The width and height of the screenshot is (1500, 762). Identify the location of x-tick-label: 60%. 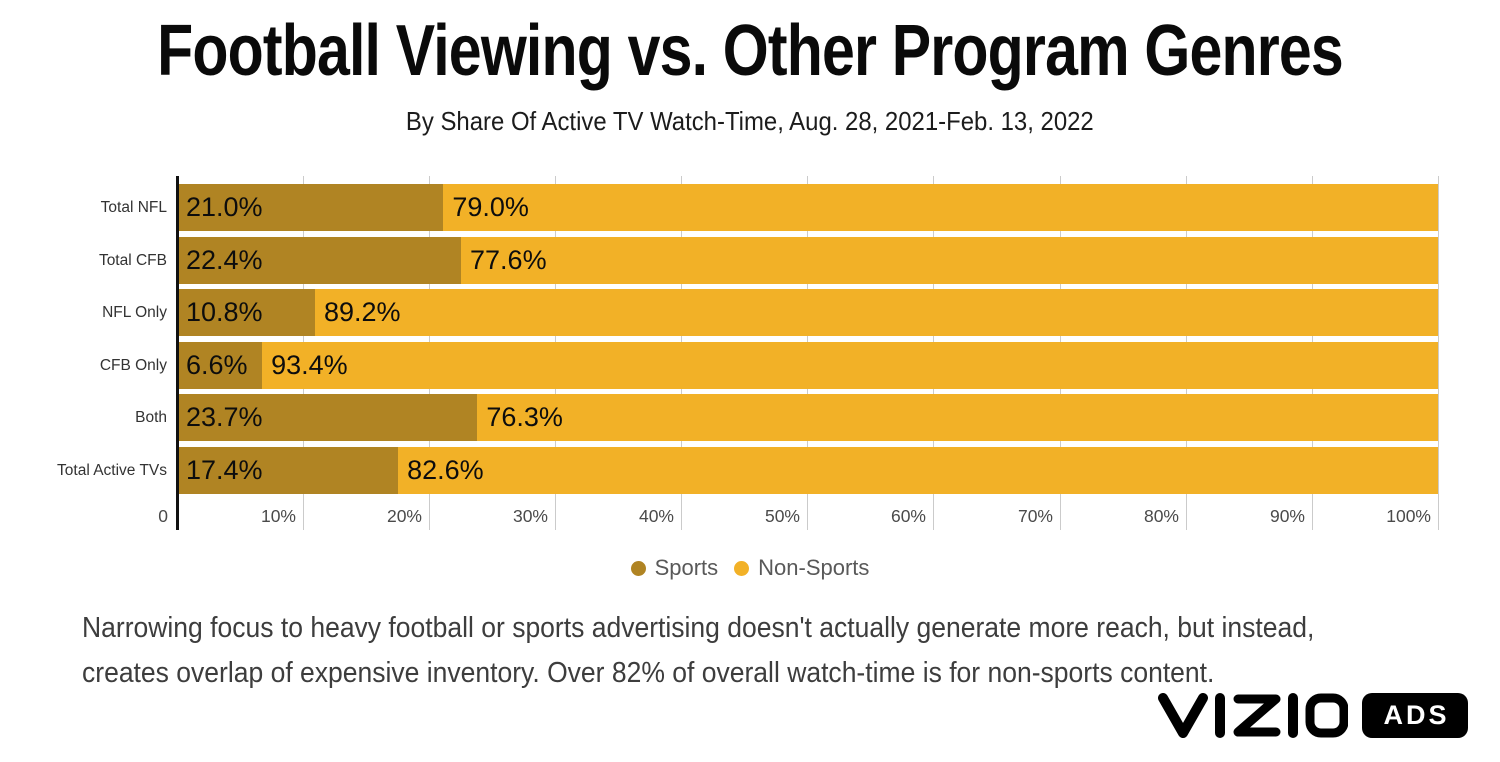
(908, 516).